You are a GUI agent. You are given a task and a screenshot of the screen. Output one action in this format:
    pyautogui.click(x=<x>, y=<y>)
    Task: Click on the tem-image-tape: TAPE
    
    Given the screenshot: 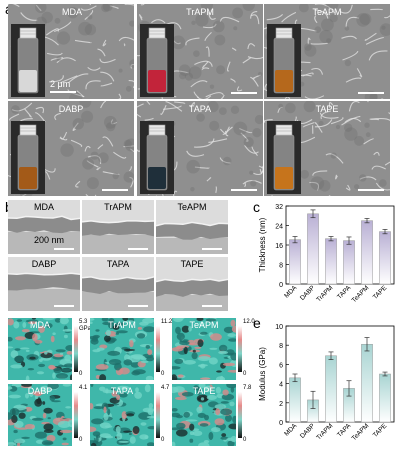 What is the action you would take?
    pyautogui.click(x=192, y=284)
    